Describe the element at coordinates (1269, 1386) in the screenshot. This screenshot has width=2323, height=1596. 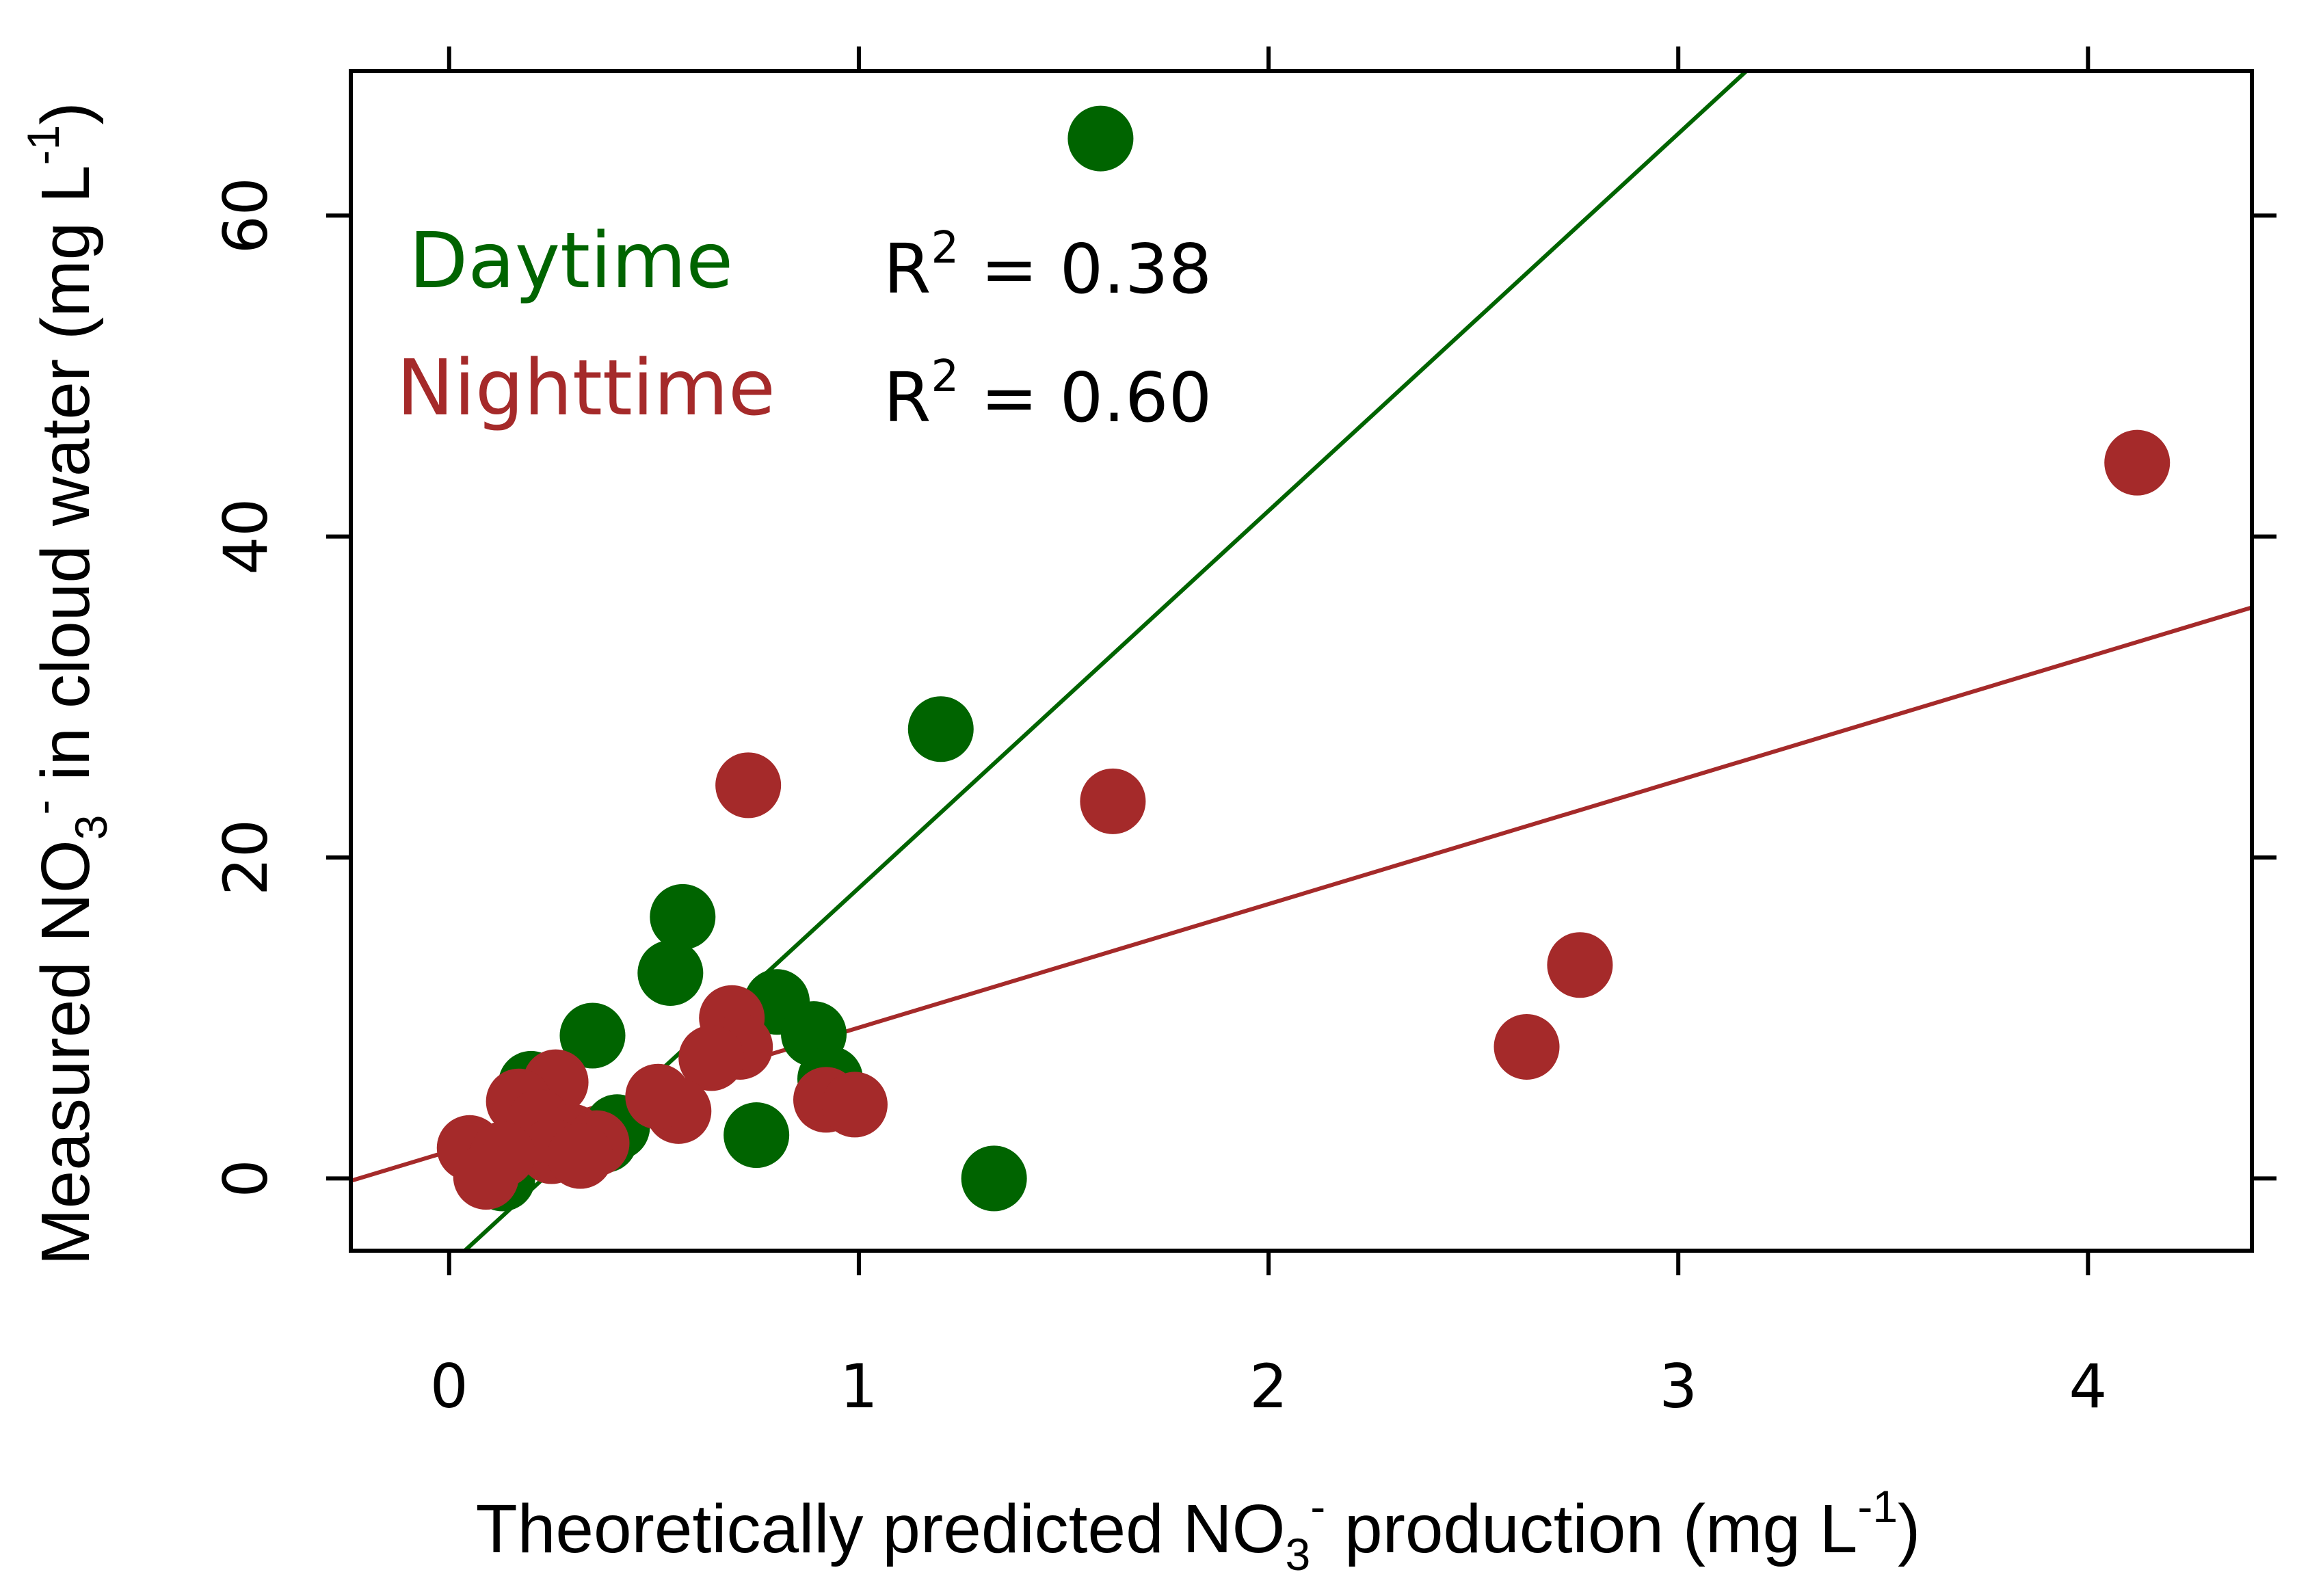
I see `x-tick-label: 2` at that location.